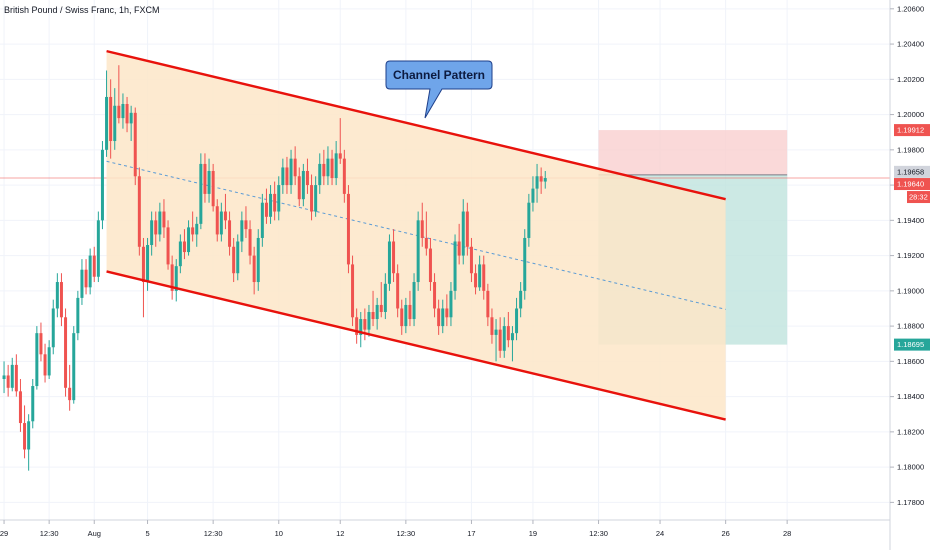 The height and width of the screenshot is (550, 932). I want to click on entry-price-tag-label: 1.19658, so click(910, 171).